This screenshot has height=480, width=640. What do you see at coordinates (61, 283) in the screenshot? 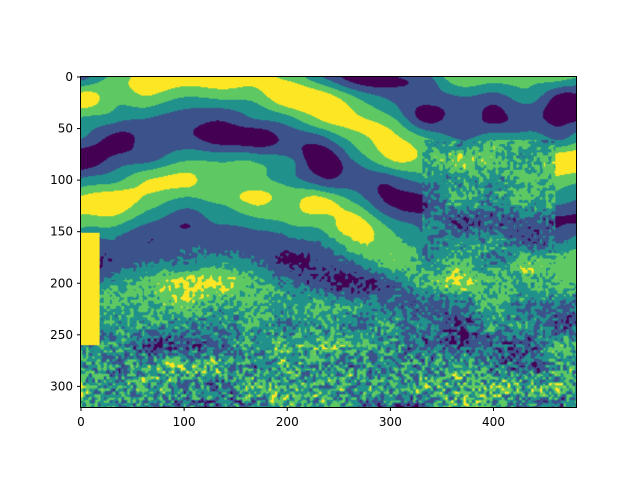
I see `y-tick-label: 200` at bounding box center [61, 283].